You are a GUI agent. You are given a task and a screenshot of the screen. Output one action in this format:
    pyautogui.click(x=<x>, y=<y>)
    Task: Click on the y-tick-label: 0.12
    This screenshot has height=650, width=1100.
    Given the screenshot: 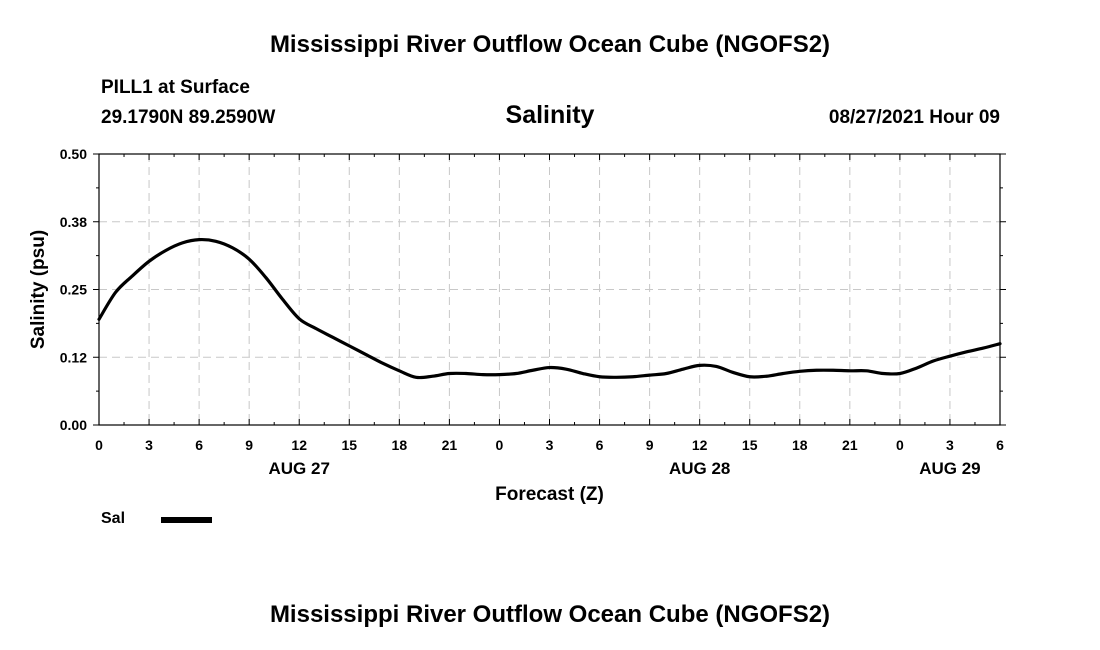 What is the action you would take?
    pyautogui.click(x=73, y=357)
    